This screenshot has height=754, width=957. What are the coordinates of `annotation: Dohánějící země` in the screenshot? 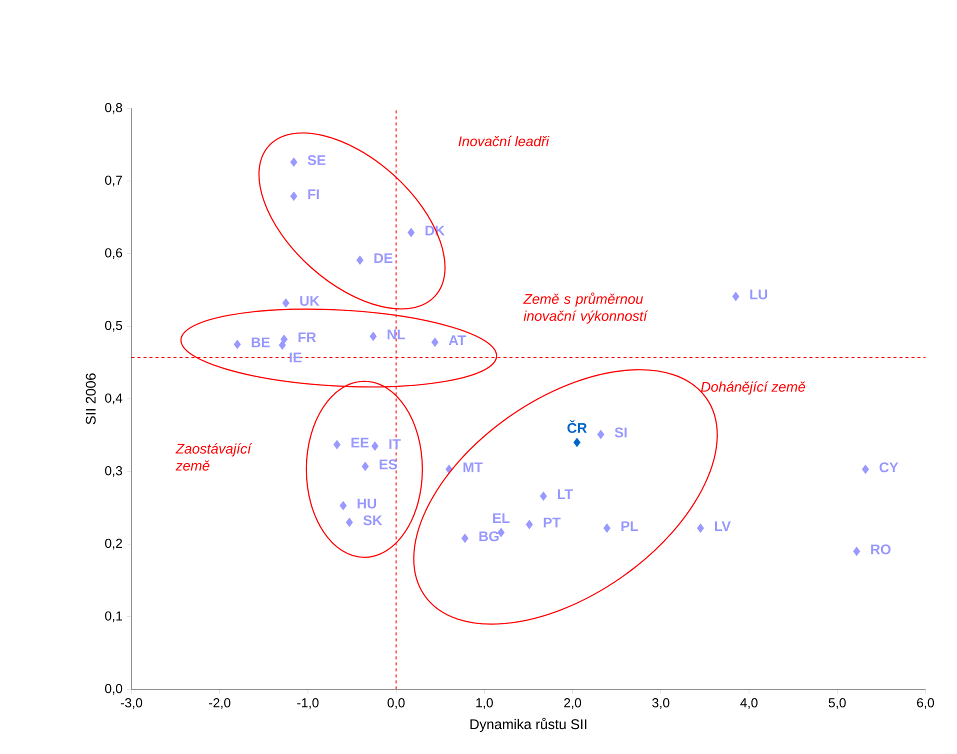 It's located at (753, 388).